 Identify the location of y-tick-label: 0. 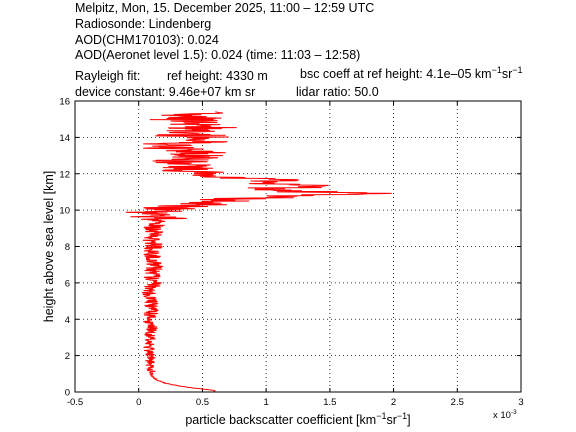
(67, 393).